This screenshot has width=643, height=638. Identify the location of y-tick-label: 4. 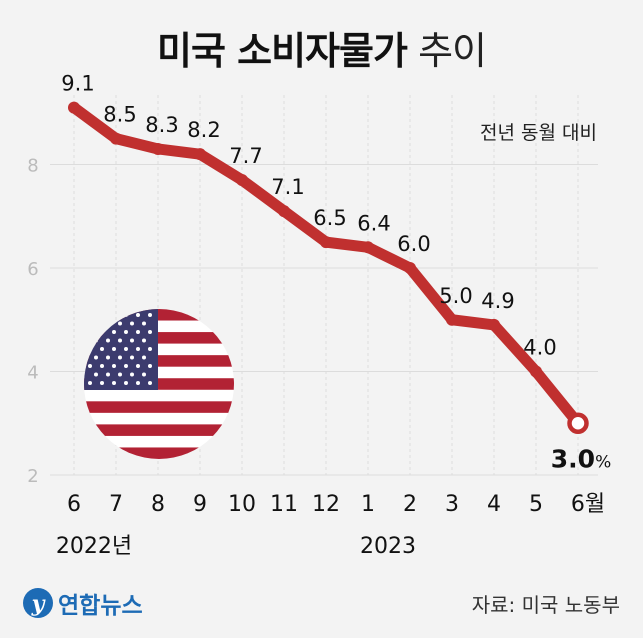
(32, 373).